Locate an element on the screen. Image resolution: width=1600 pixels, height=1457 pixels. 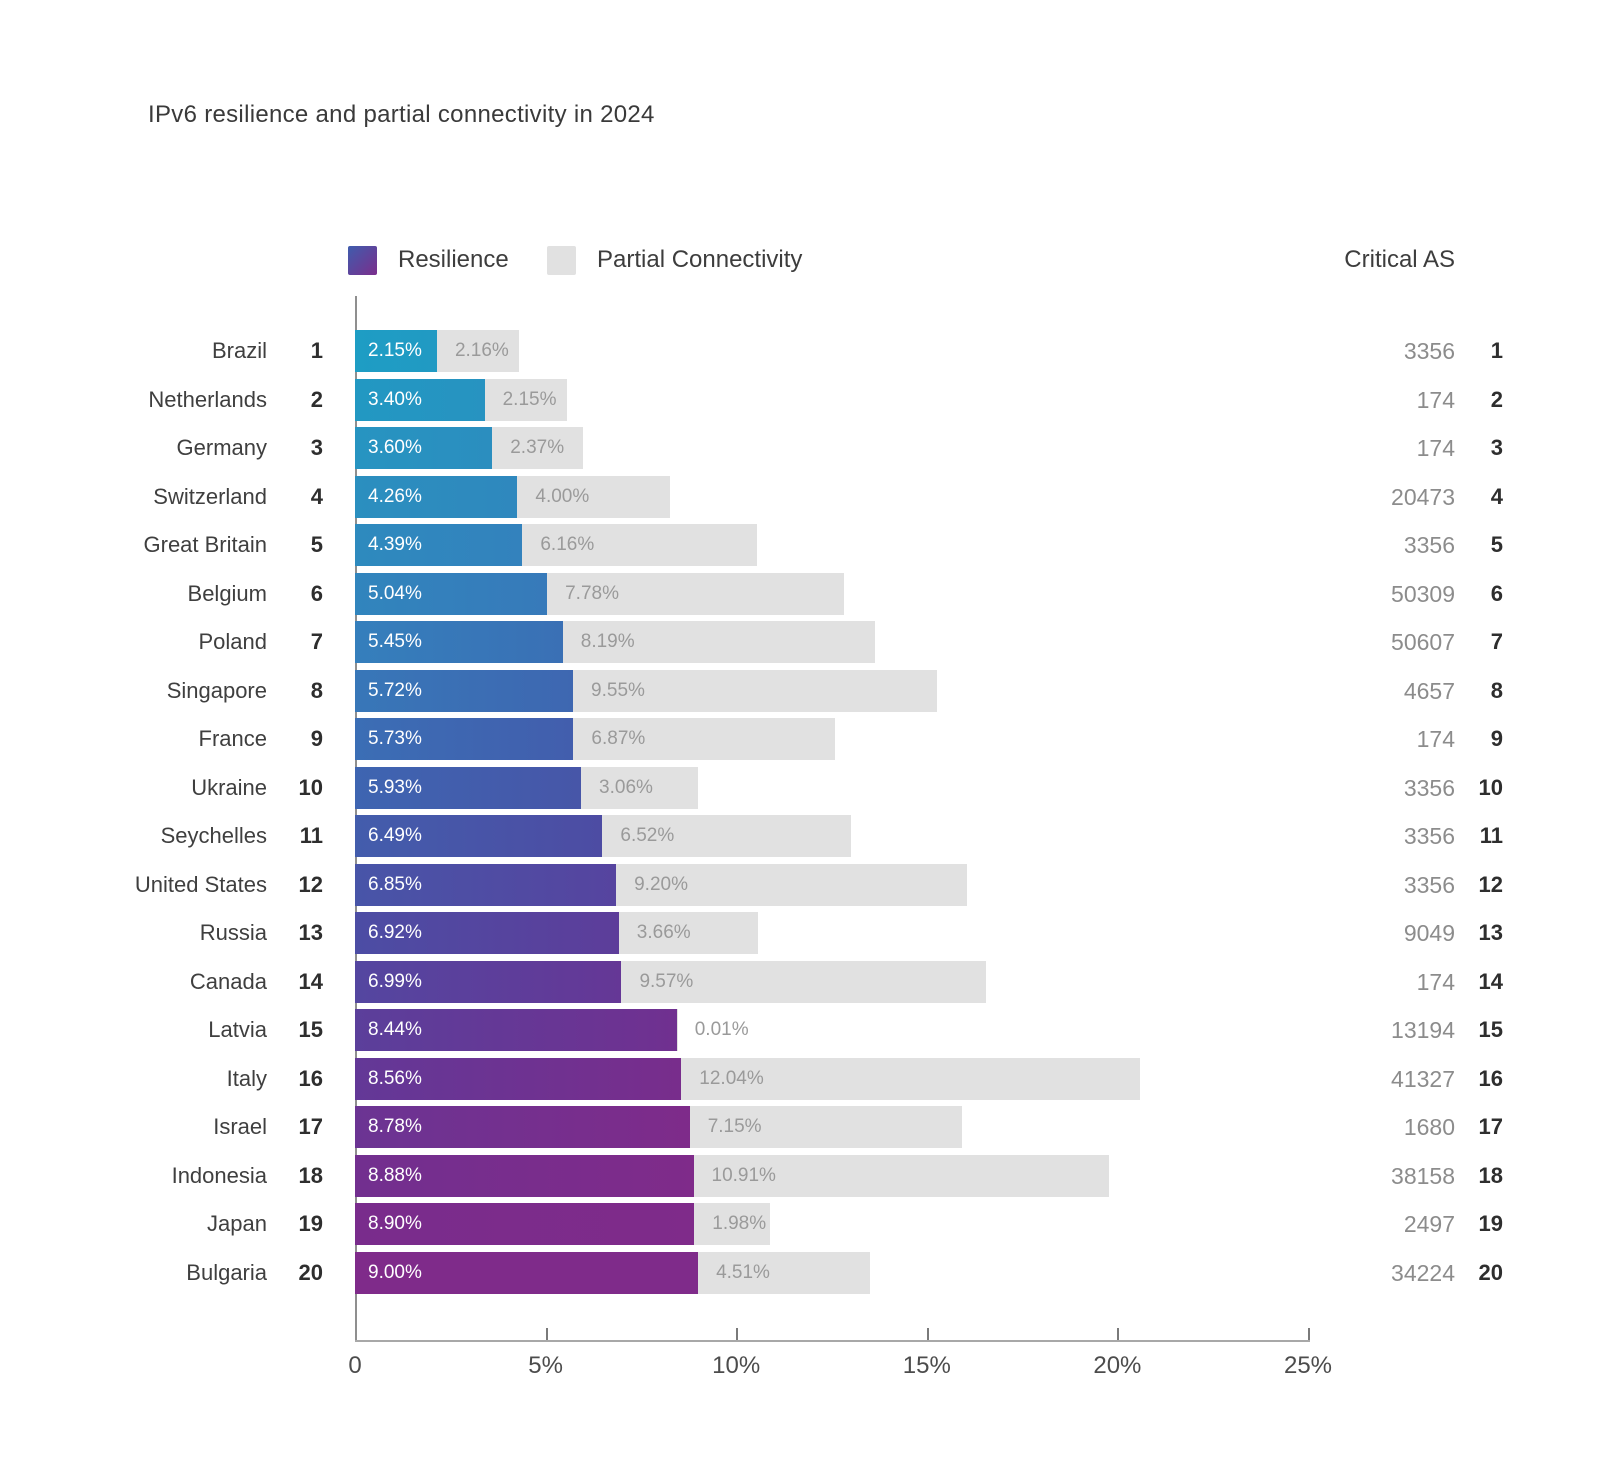
country-label: Germany is located at coordinates (221, 447).